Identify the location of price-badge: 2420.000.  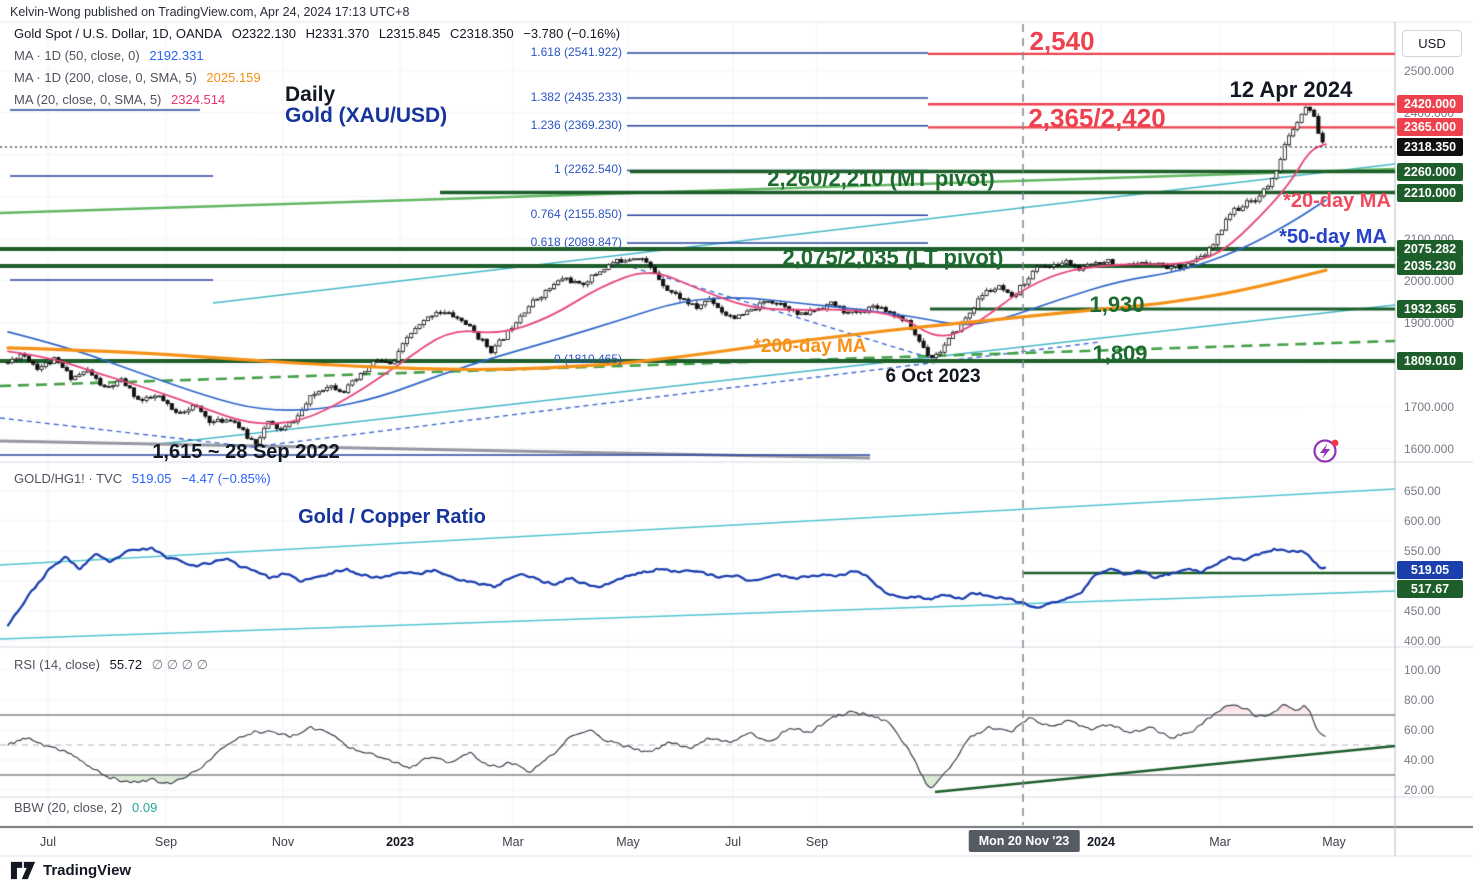
(1430, 104).